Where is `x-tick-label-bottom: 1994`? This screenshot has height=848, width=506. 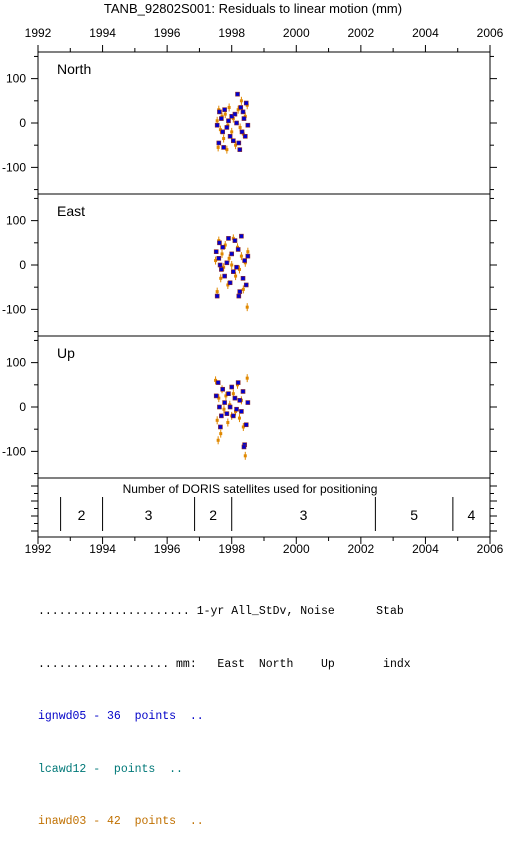 x-tick-label-bottom: 1994 is located at coordinates (102, 549).